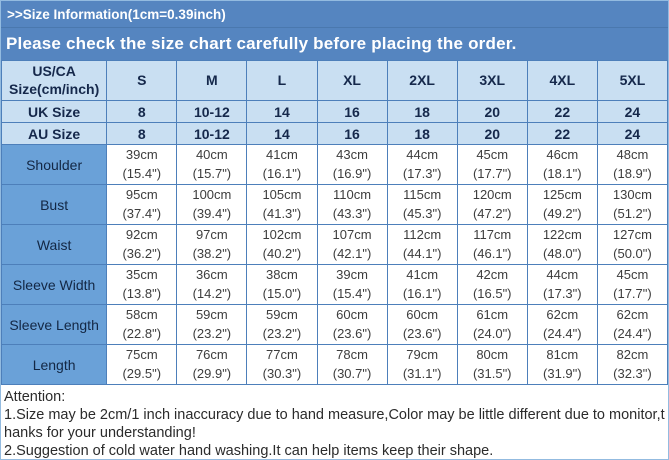  What do you see at coordinates (212, 244) in the screenshot?
I see `measure-cell: 97cm (38.2")` at bounding box center [212, 244].